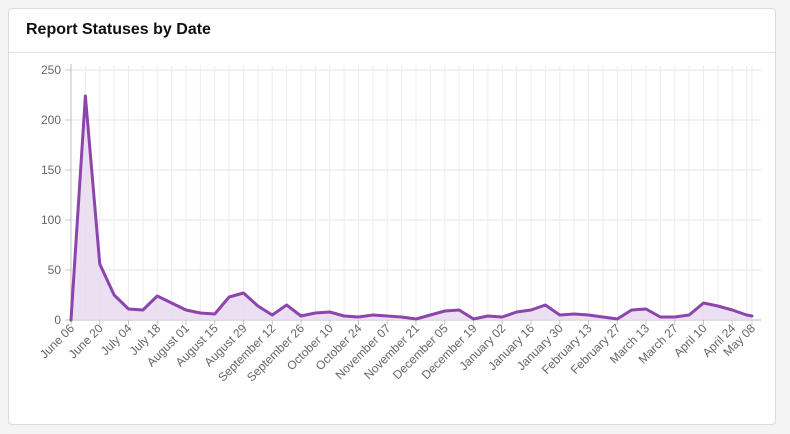 The width and height of the screenshot is (790, 434). What do you see at coordinates (51, 70) in the screenshot?
I see `y-tick-label: 250` at bounding box center [51, 70].